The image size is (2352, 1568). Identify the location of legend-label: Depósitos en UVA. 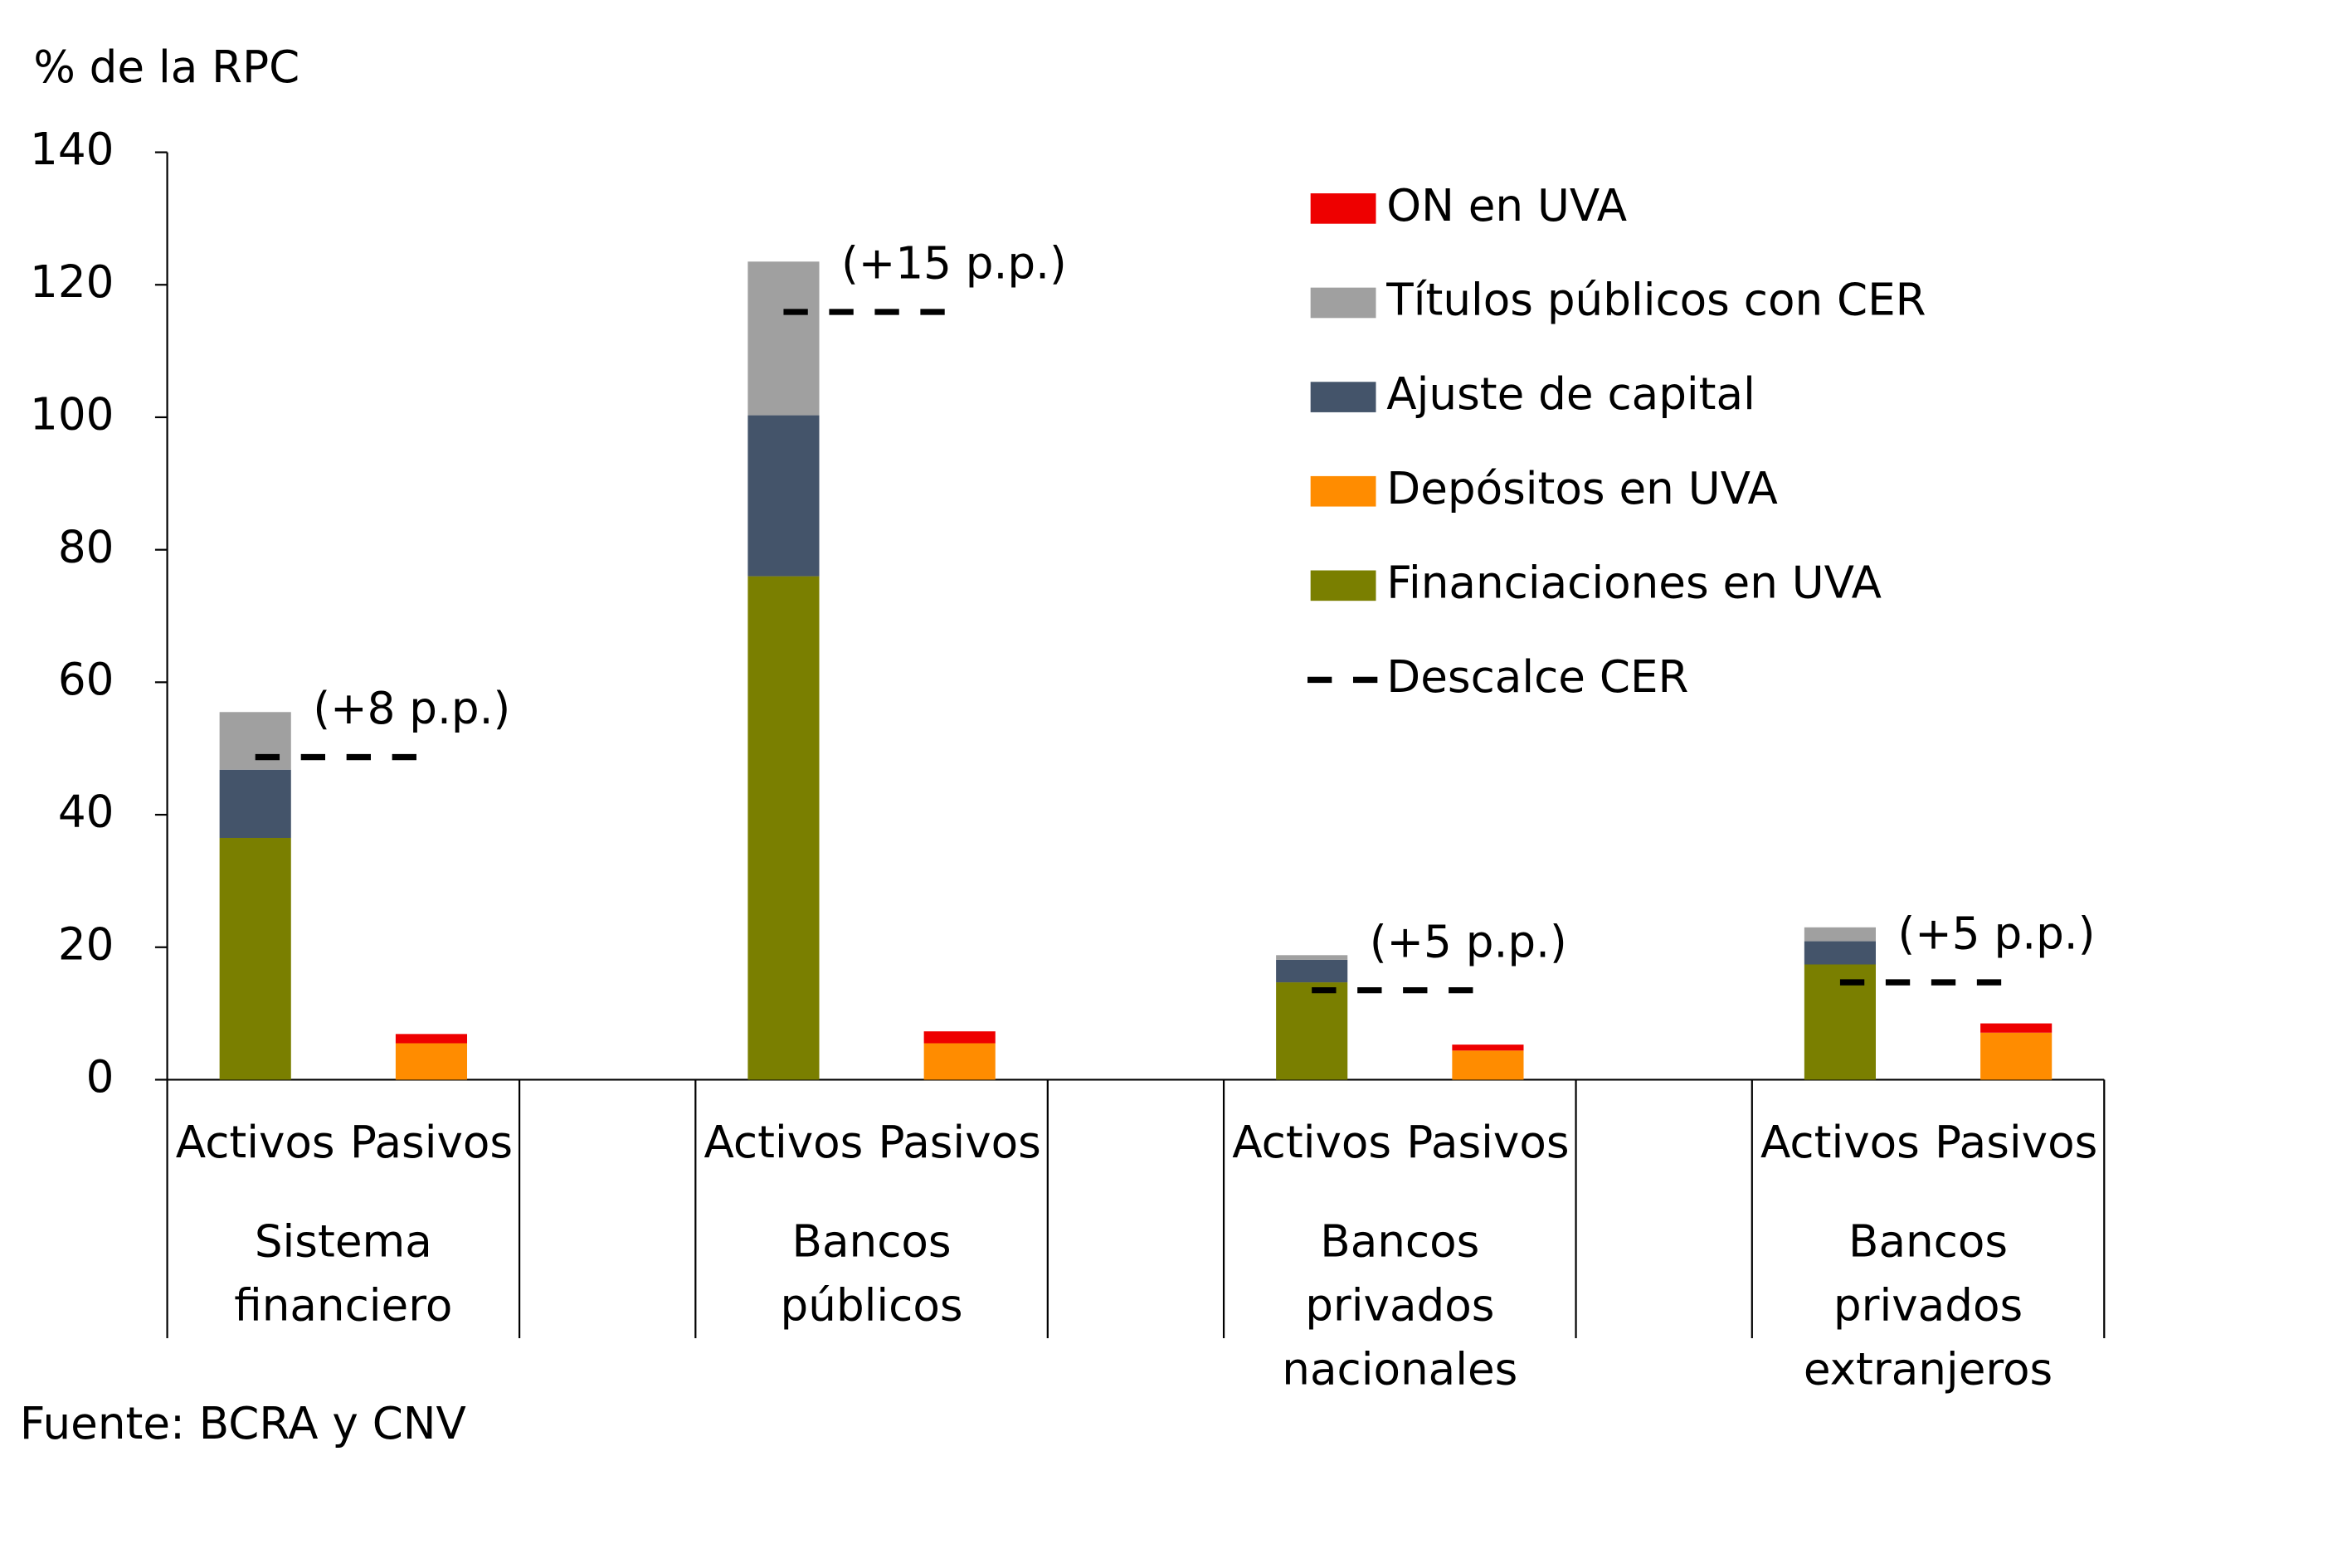
(1582, 488).